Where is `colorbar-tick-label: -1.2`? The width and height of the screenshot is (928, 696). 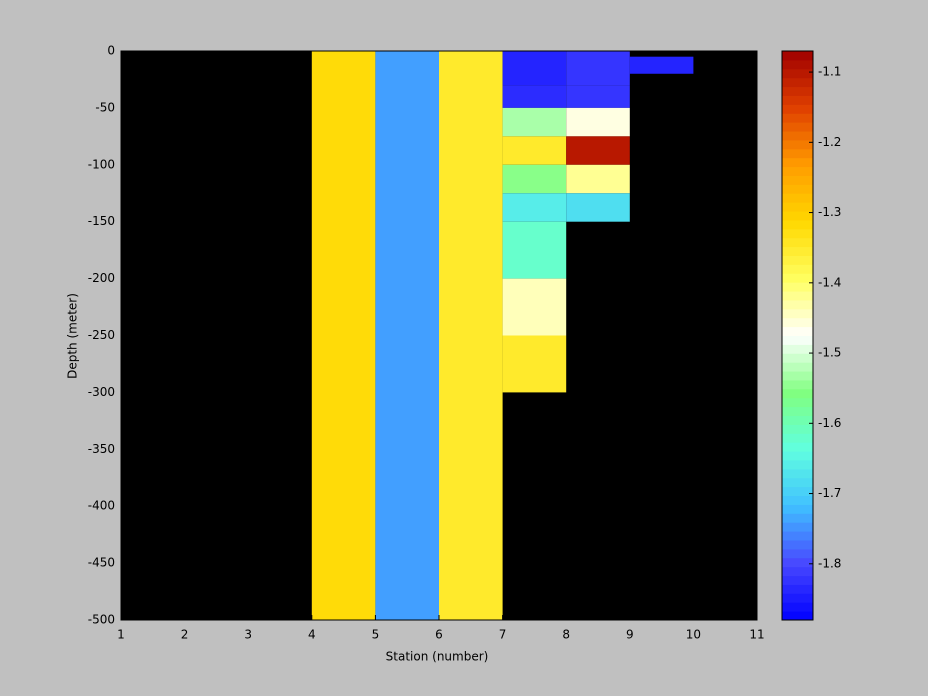 colorbar-tick-label: -1.2 is located at coordinates (829, 142).